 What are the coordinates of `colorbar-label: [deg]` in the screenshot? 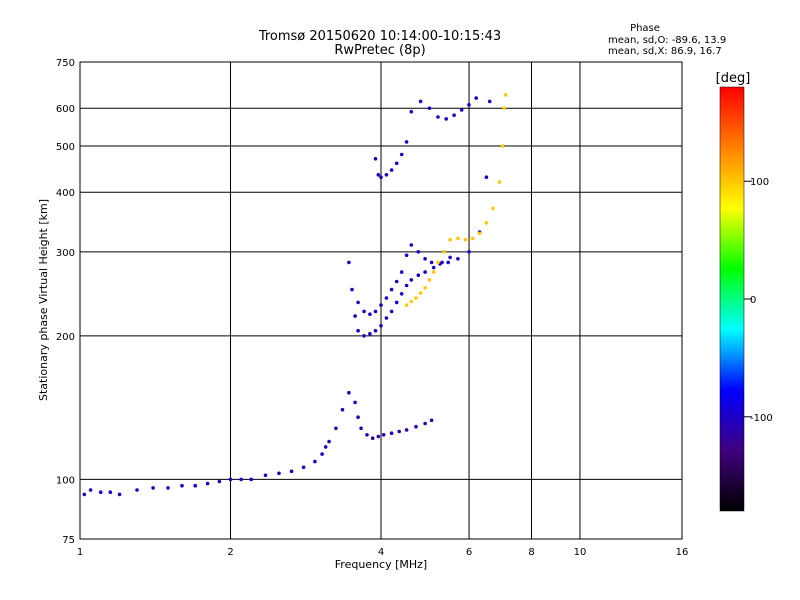 It's located at (733, 78).